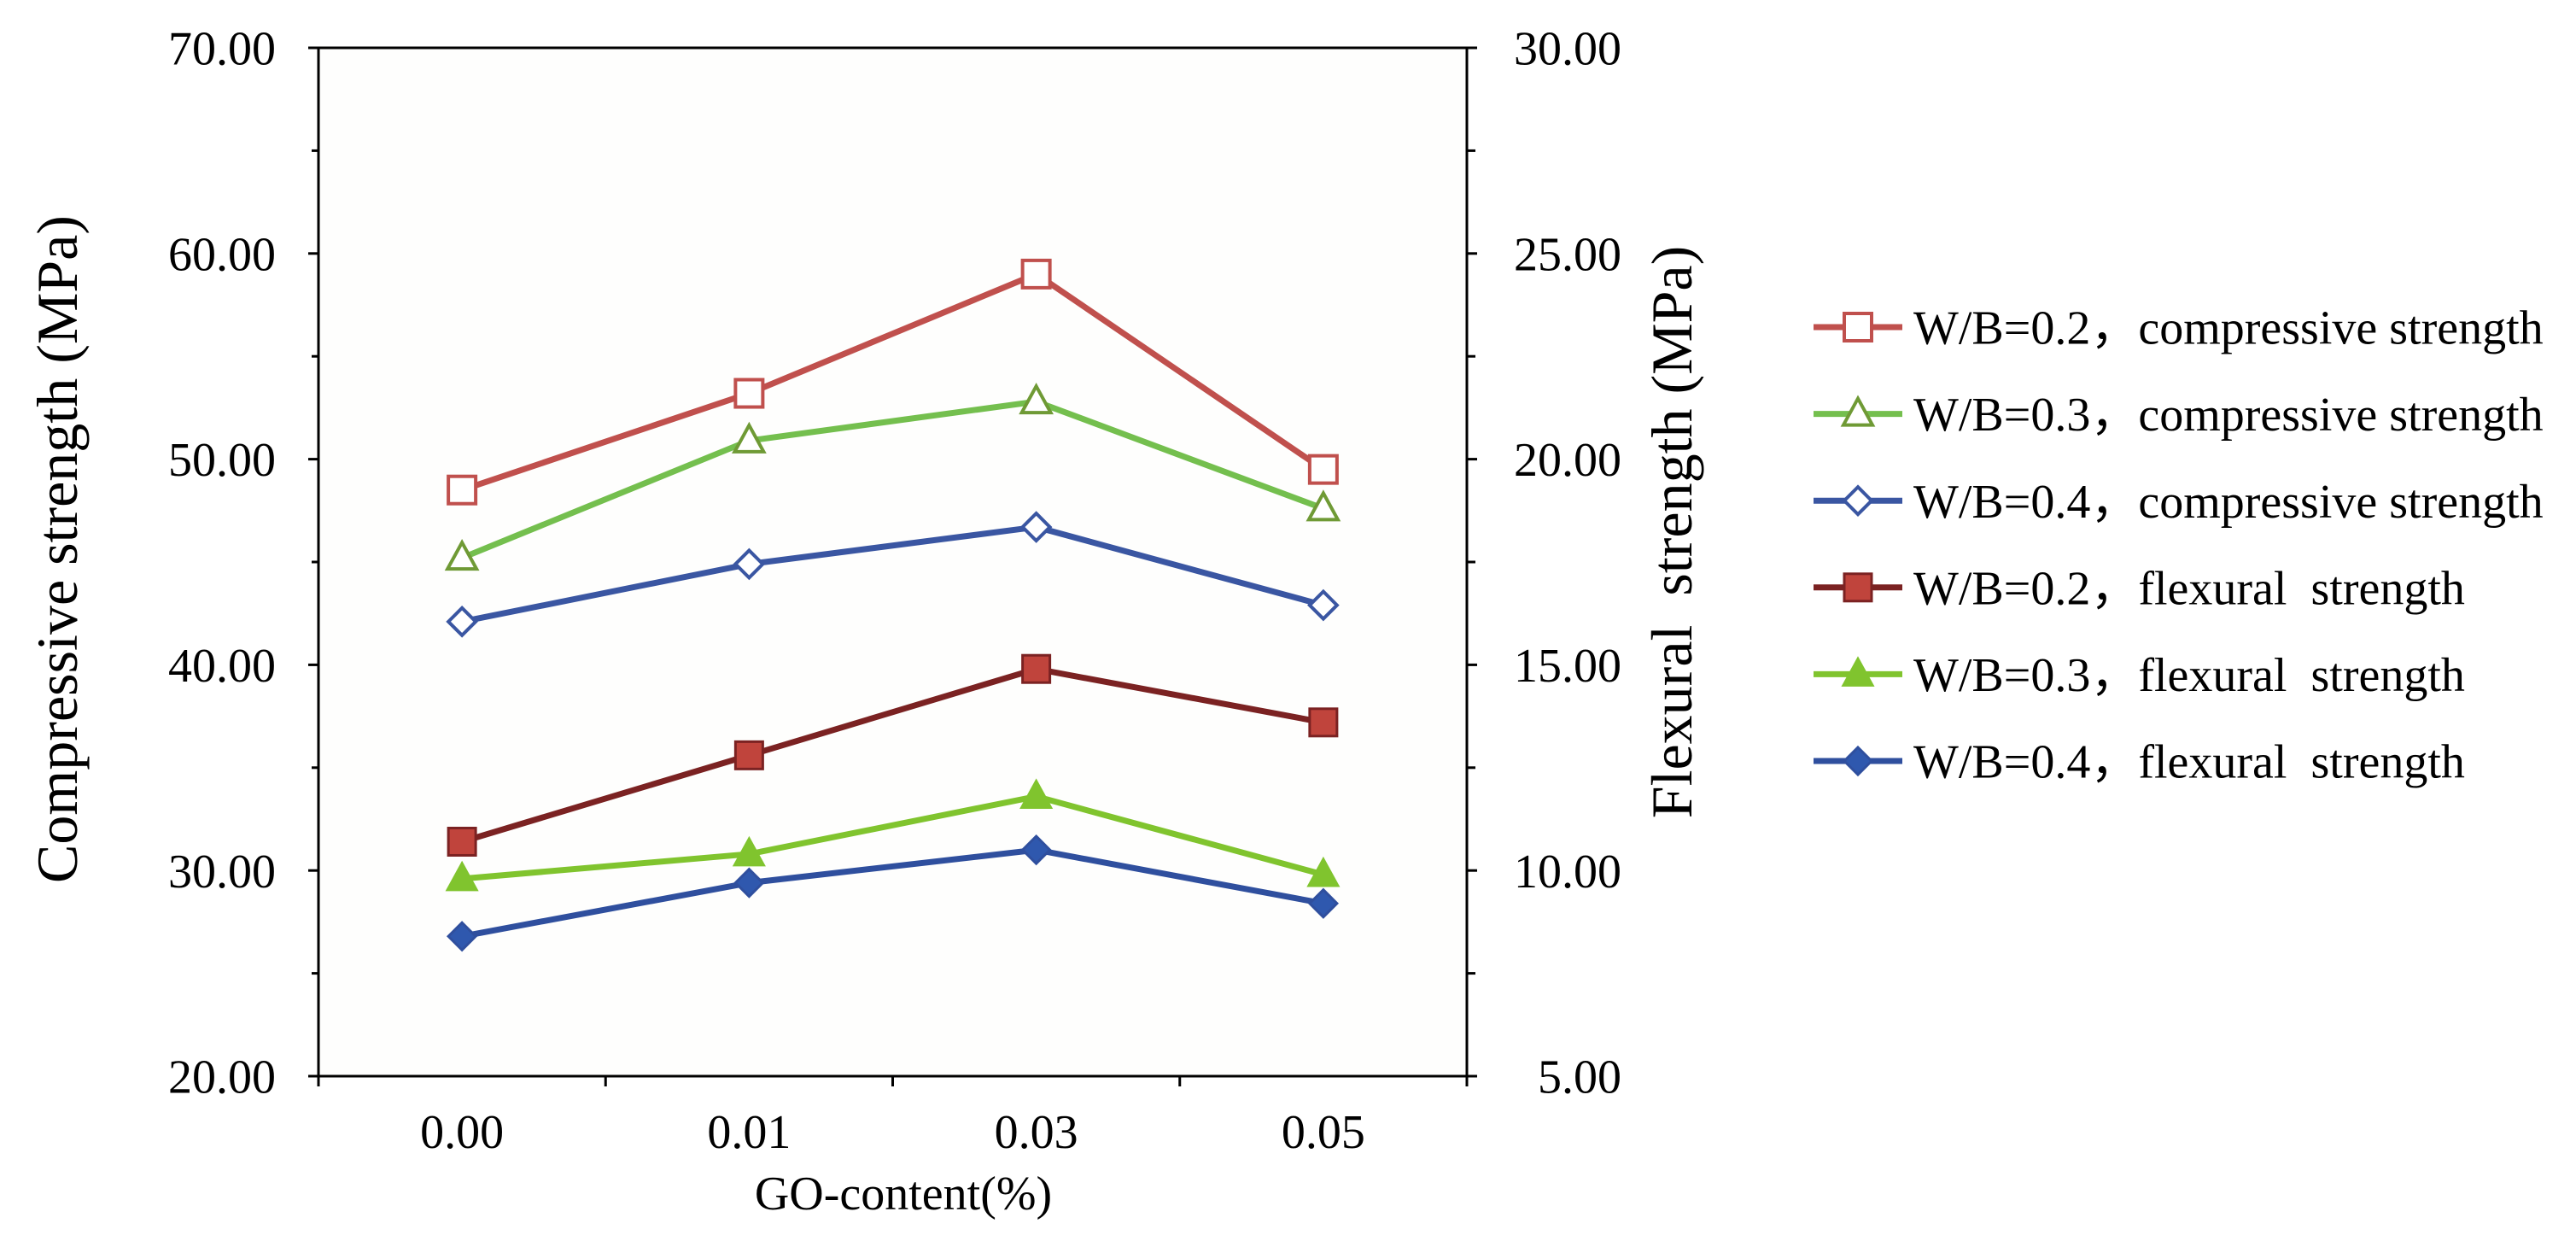  What do you see at coordinates (2228, 503) in the screenshot?
I see `legend-label-3: W/B=0.4，compressive strength` at bounding box center [2228, 503].